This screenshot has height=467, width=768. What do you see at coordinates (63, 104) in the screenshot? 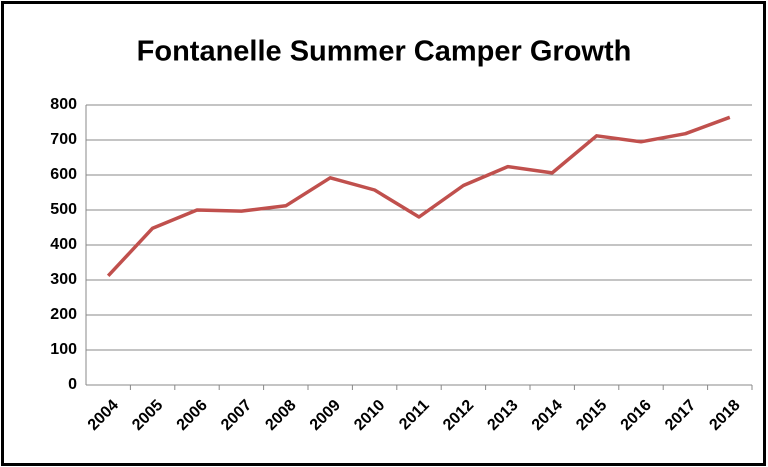
I see `y-tick-label: 800` at bounding box center [63, 104].